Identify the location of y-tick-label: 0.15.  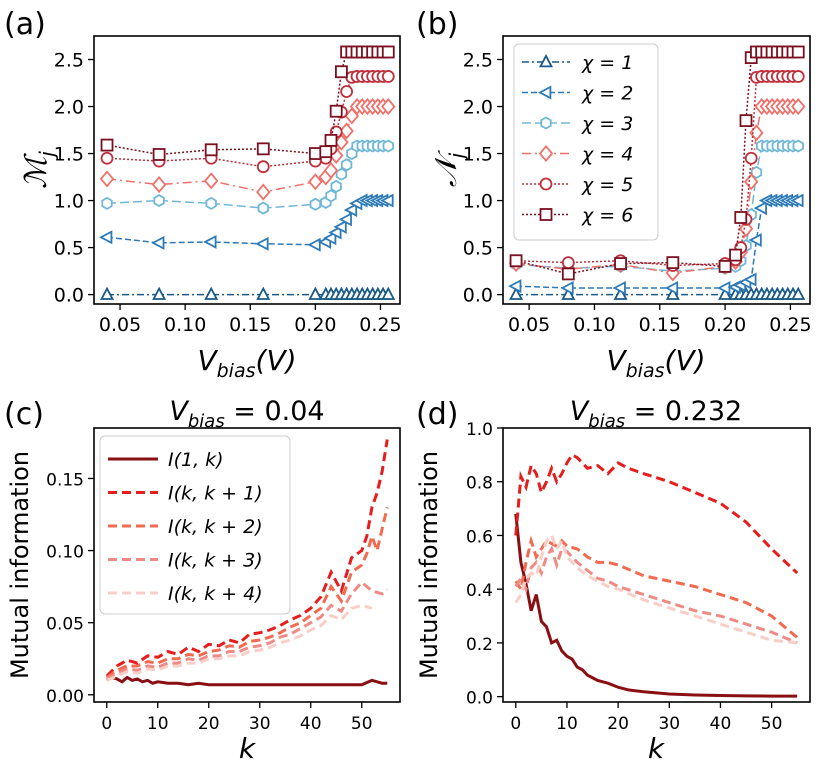
(65, 480).